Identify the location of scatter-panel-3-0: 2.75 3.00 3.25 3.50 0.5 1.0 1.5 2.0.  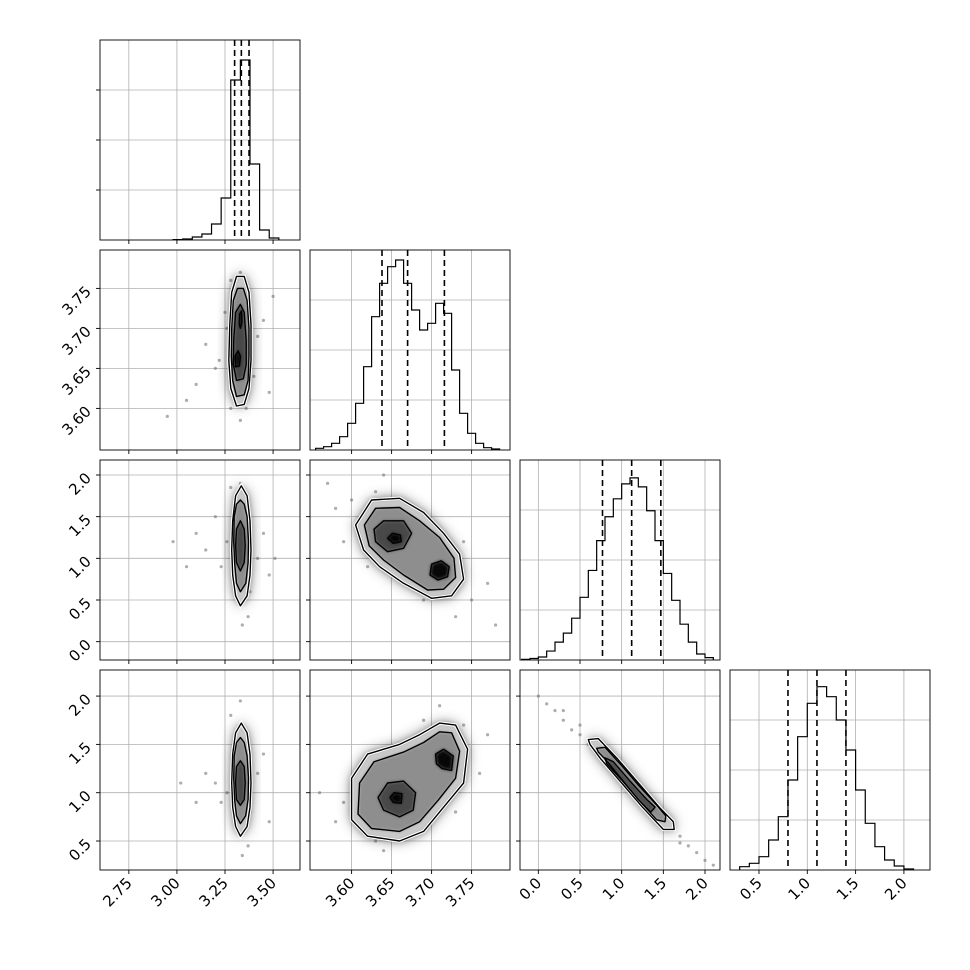
(183, 789).